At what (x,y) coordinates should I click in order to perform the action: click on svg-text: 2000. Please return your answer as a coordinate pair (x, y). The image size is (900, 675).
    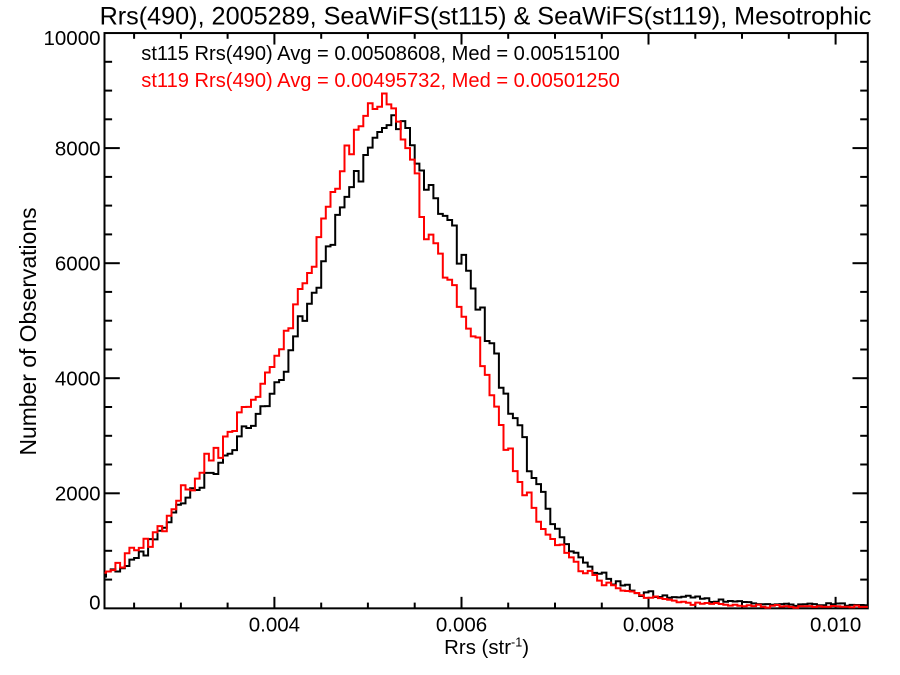
    Looking at the image, I should click on (78, 494).